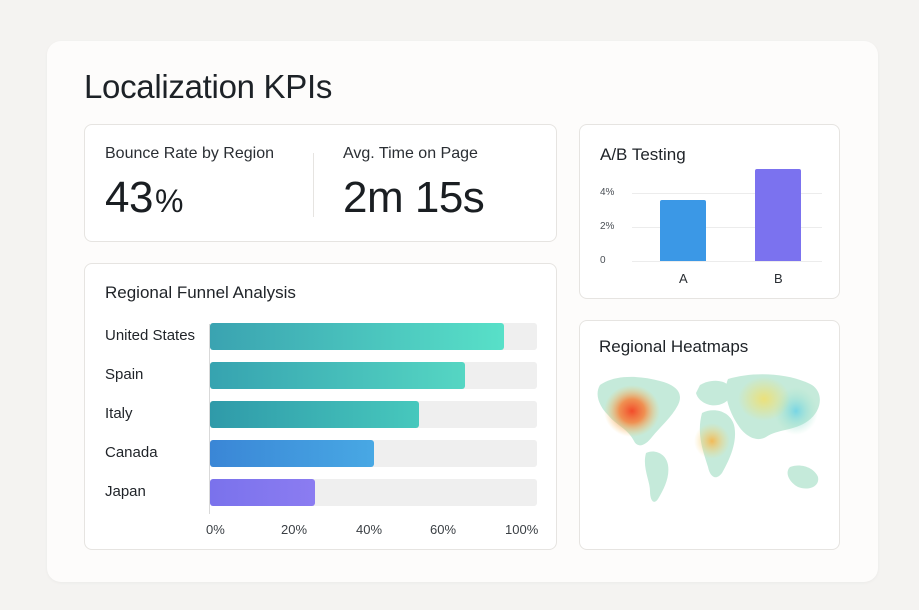  What do you see at coordinates (632, 411) in the screenshot?
I see `hotspot-north-america` at bounding box center [632, 411].